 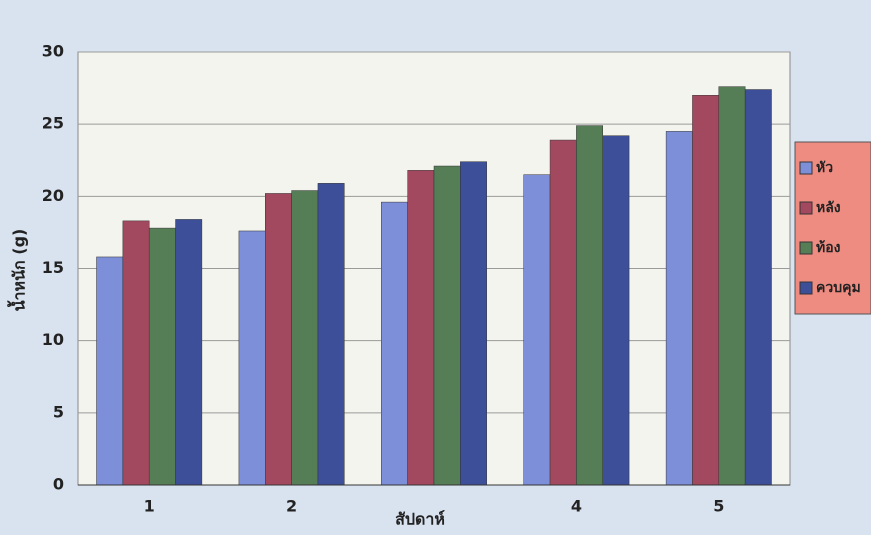 I want to click on x-tick-label: 5, so click(x=718, y=506).